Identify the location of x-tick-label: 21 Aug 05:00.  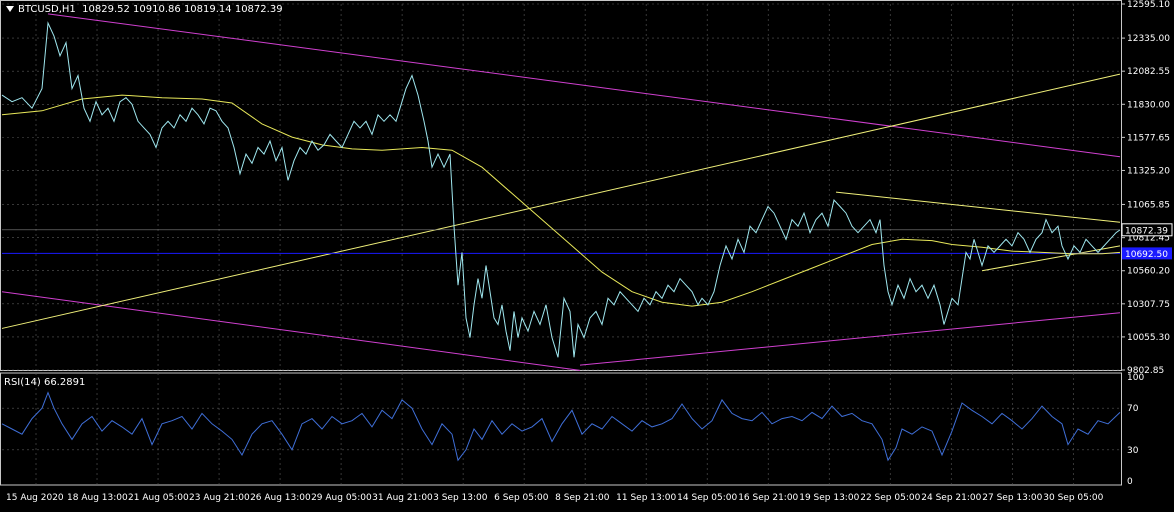
(158, 498).